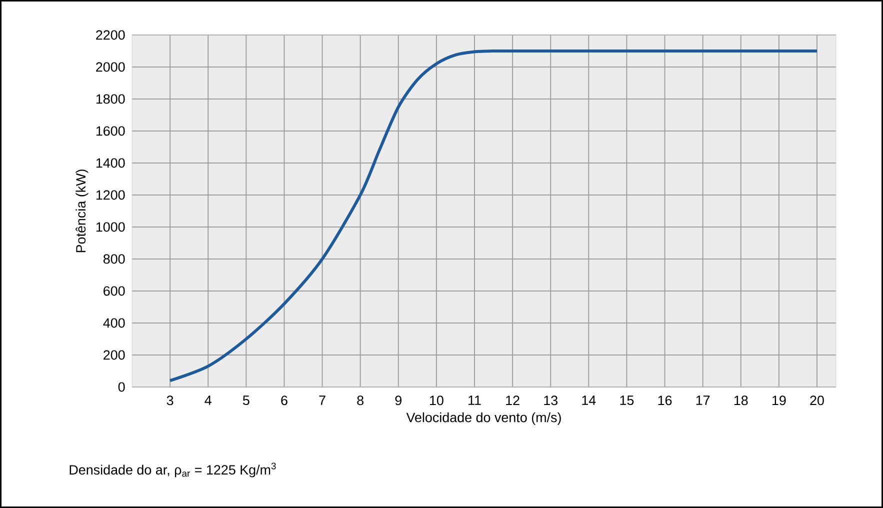  I want to click on y-tick-label: 400, so click(114, 323).